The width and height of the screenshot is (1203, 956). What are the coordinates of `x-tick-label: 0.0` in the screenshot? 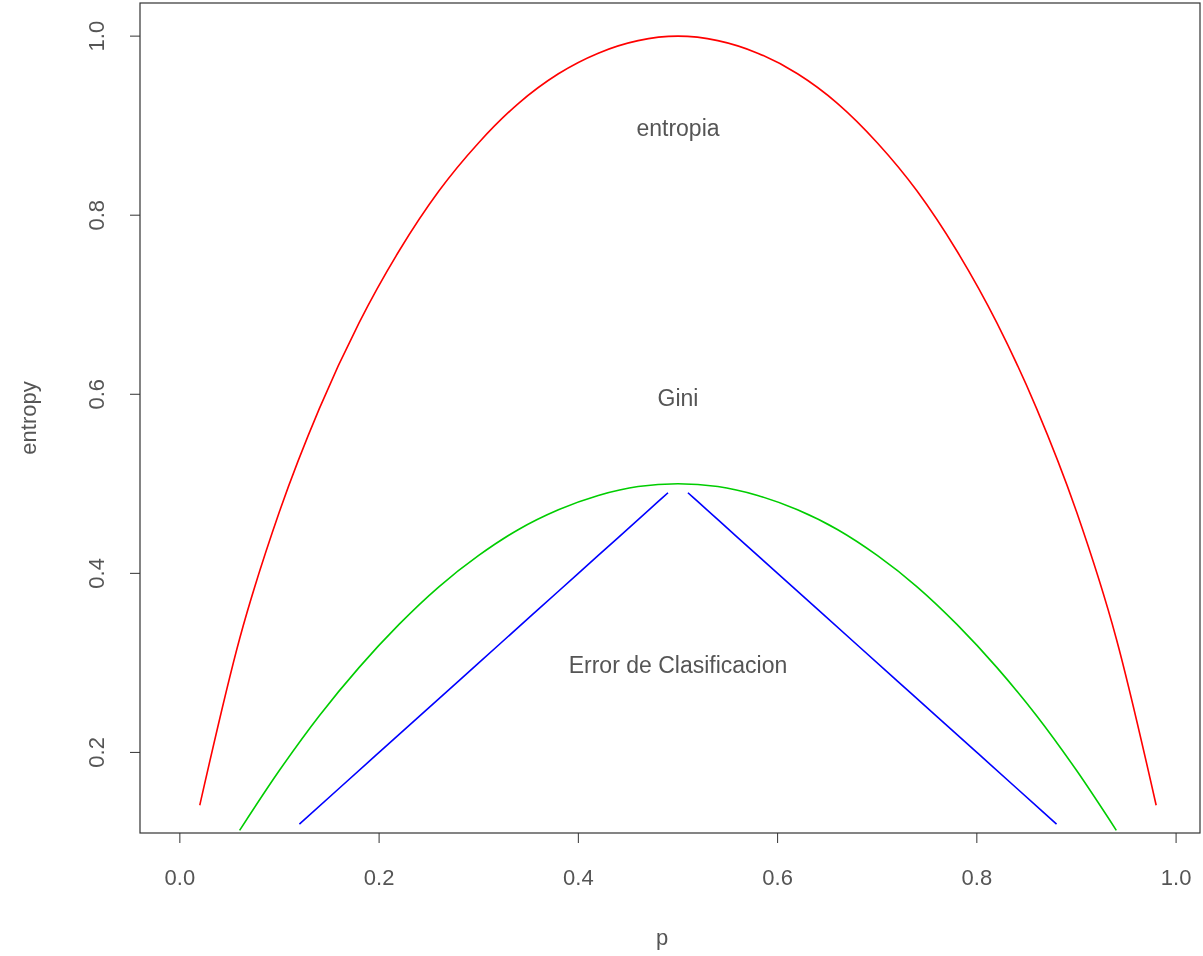 It's located at (180, 877).